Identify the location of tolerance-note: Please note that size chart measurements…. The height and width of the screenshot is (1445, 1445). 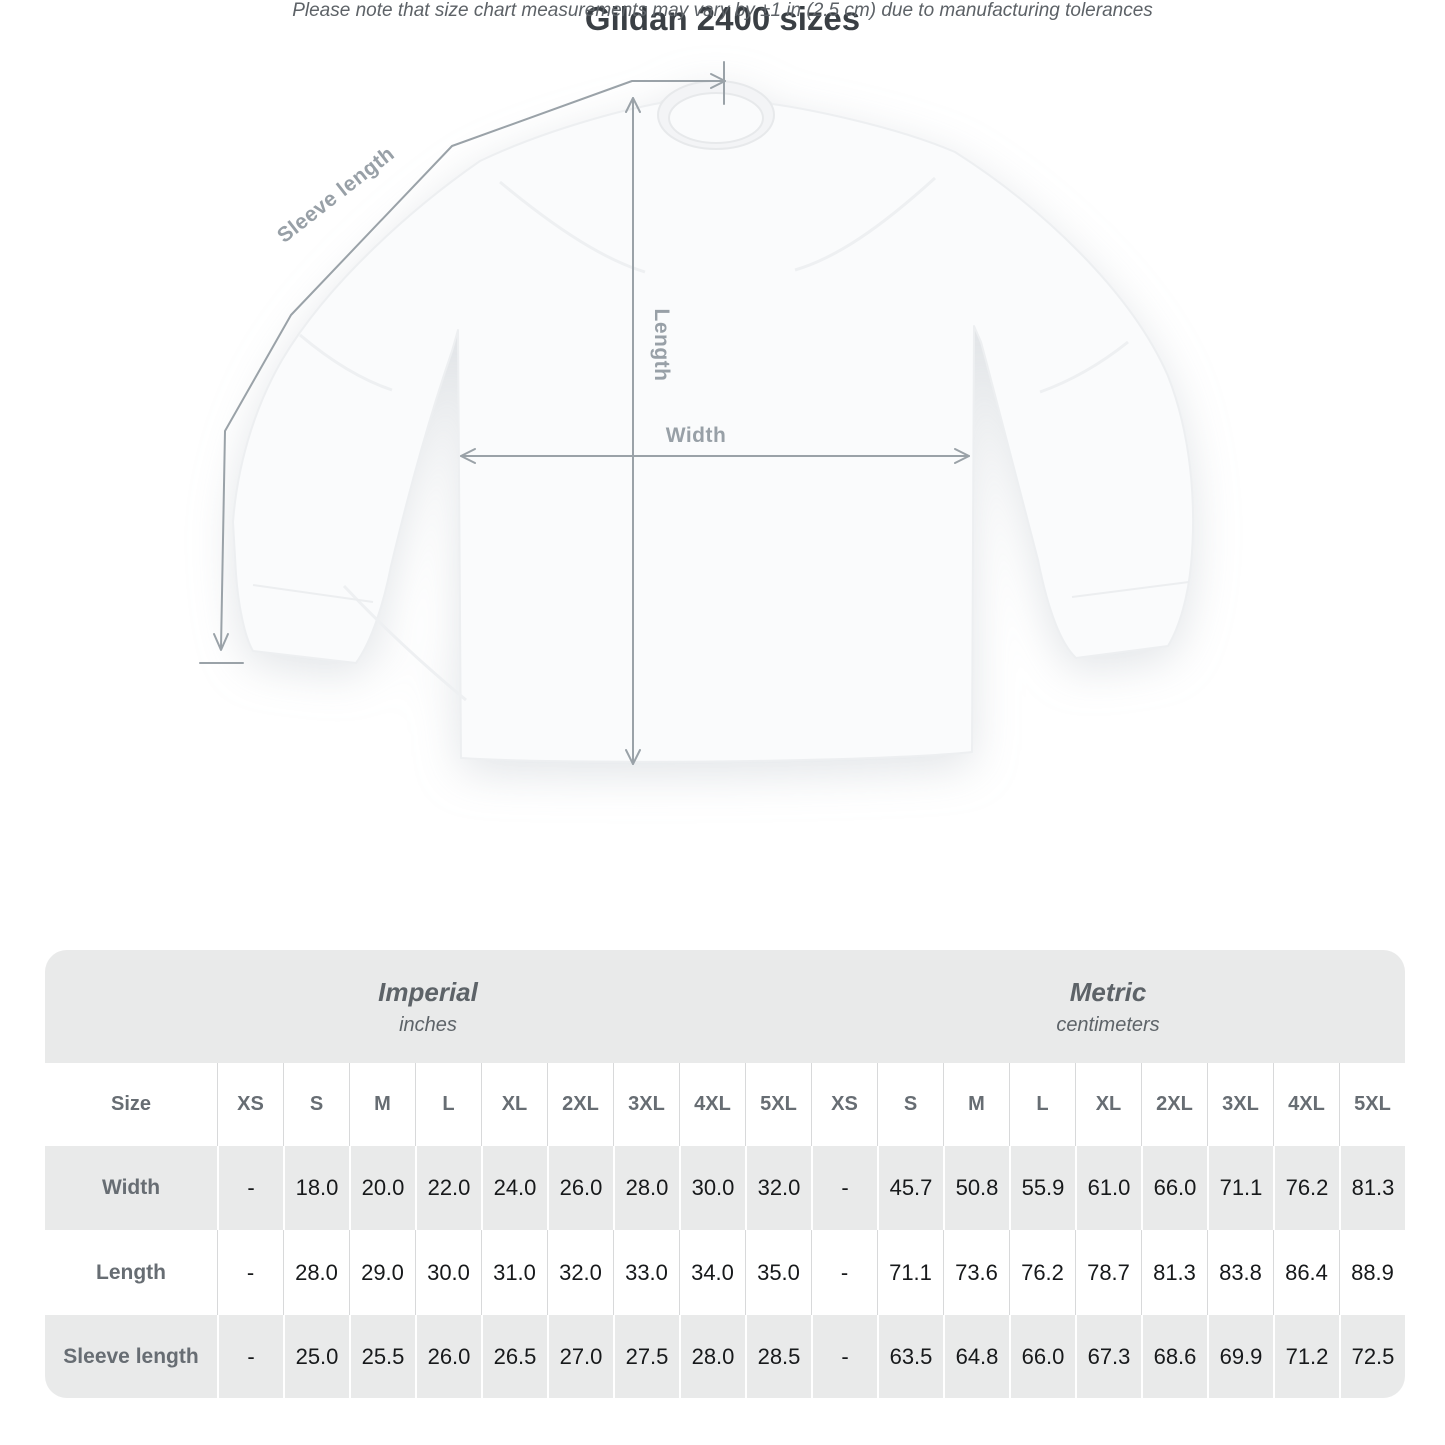
(722, 10).